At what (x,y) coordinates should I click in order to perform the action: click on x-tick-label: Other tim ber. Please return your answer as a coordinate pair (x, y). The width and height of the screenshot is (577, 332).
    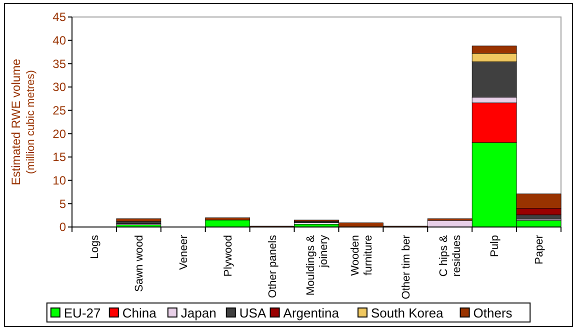
    Looking at the image, I should click on (406, 267).